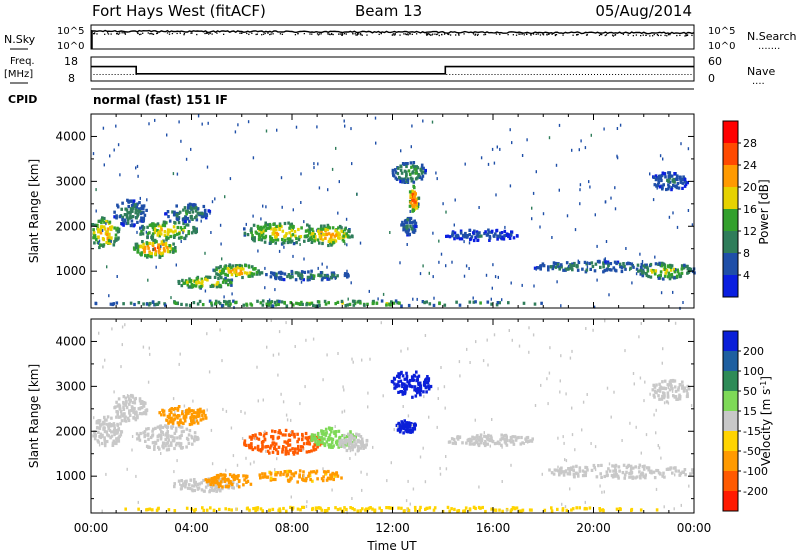  What do you see at coordinates (391, 546) in the screenshot?
I see `xaxis-label: Time UT` at bounding box center [391, 546].